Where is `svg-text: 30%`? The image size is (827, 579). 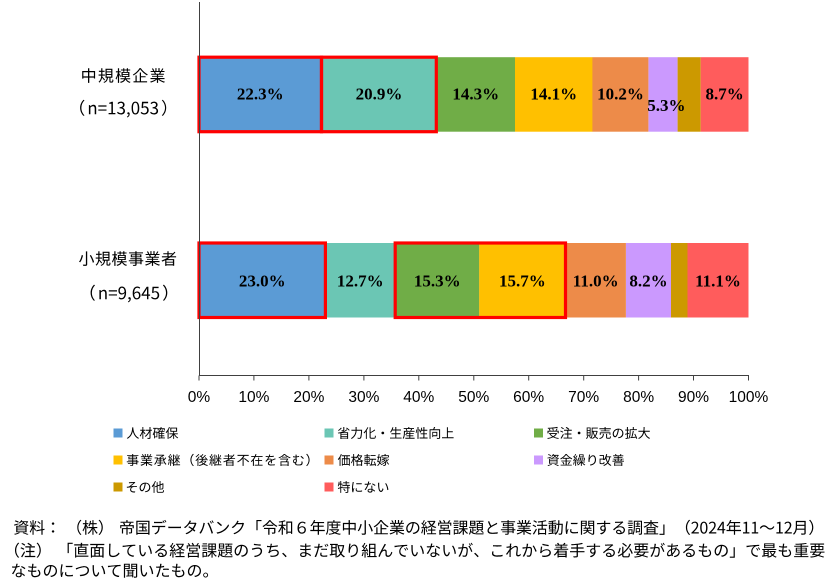 svg-text: 30% is located at coordinates (363, 397).